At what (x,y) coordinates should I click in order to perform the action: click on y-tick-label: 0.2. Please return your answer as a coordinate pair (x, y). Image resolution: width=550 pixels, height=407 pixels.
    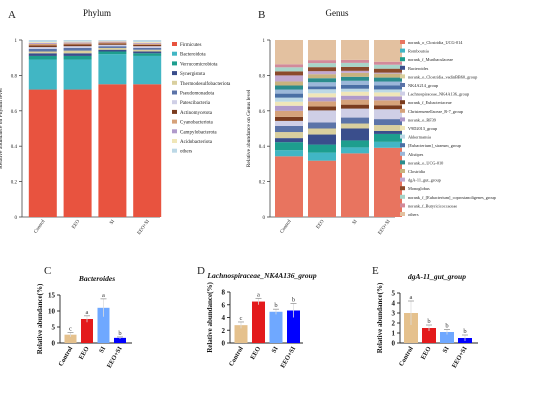
    Looking at the image, I should click on (262, 183).